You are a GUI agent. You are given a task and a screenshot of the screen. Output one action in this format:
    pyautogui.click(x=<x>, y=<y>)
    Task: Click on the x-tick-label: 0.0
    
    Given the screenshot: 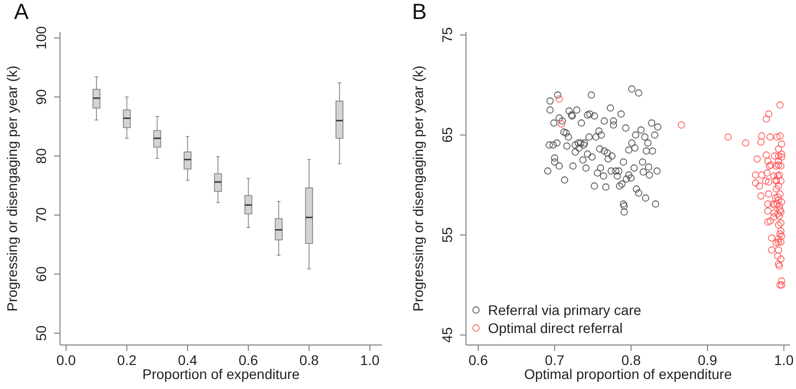 What is the action you would take?
    pyautogui.click(x=66, y=360)
    